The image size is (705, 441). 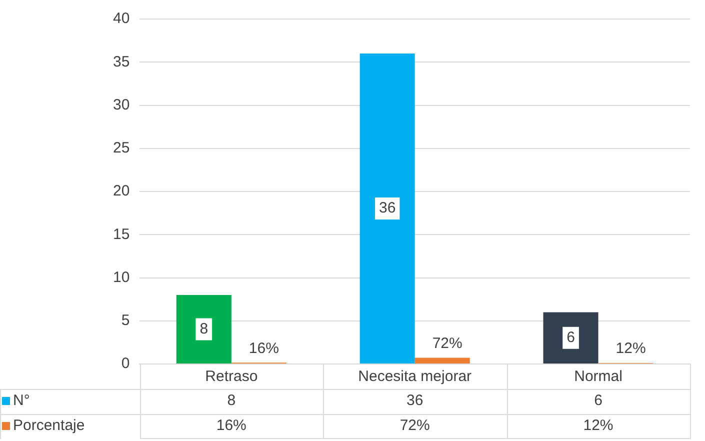 What do you see at coordinates (598, 377) in the screenshot?
I see `x-tick-label: Normal` at bounding box center [598, 377].